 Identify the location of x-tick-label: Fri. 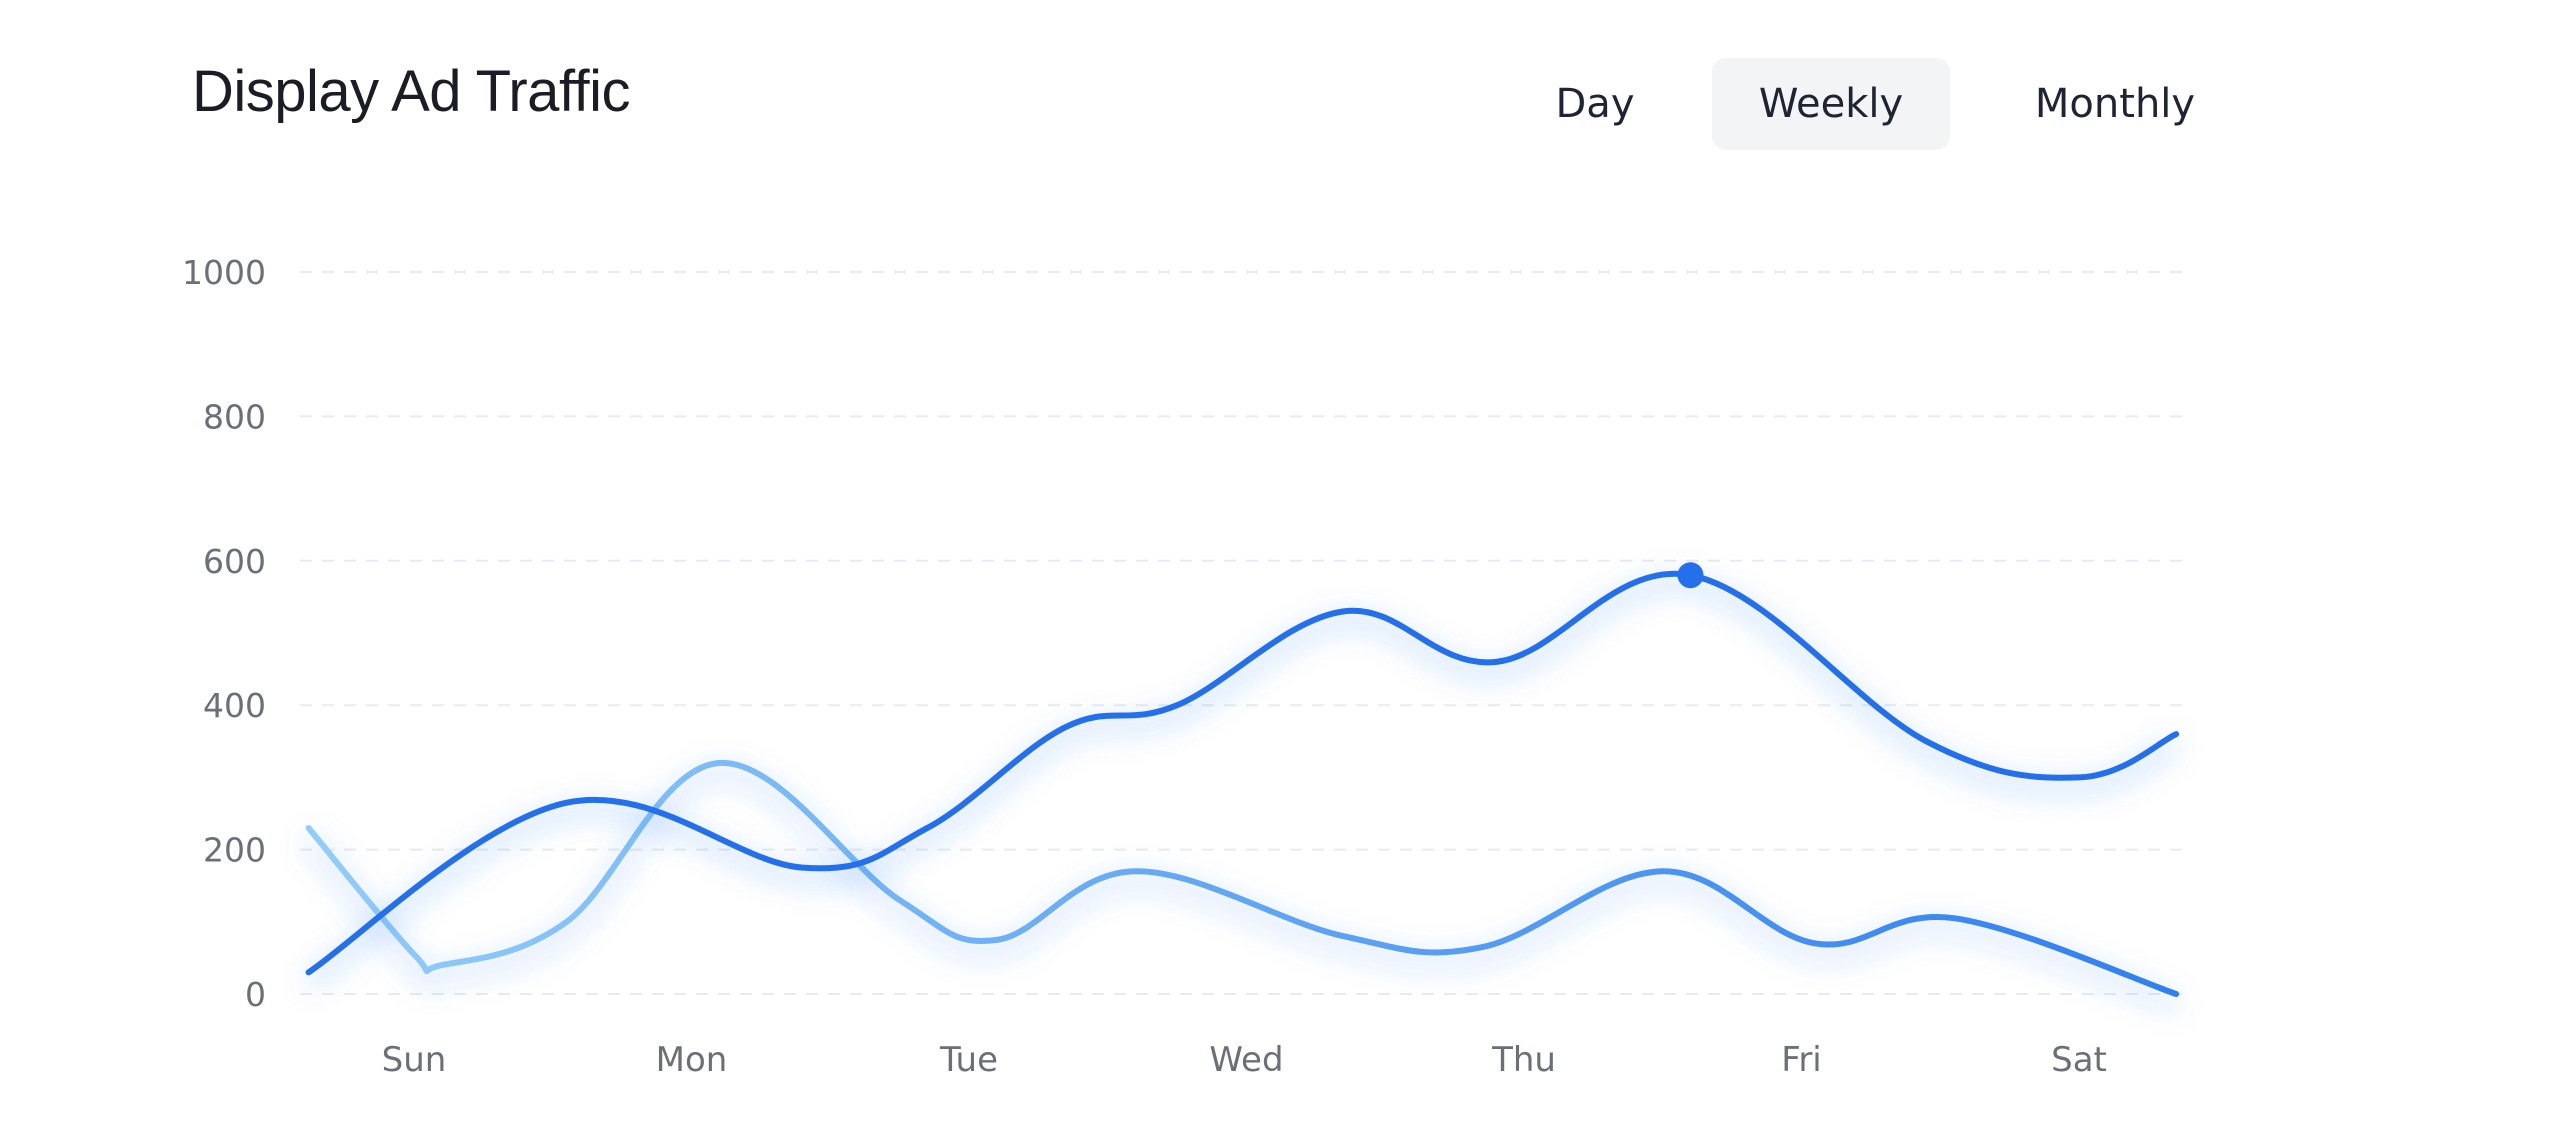
(1801, 1060).